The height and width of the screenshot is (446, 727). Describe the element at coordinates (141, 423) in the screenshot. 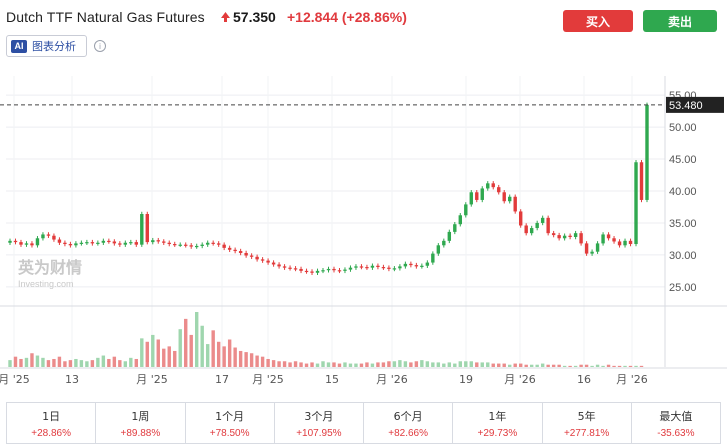

I see `period-1w: 1周 +89.88%` at that location.